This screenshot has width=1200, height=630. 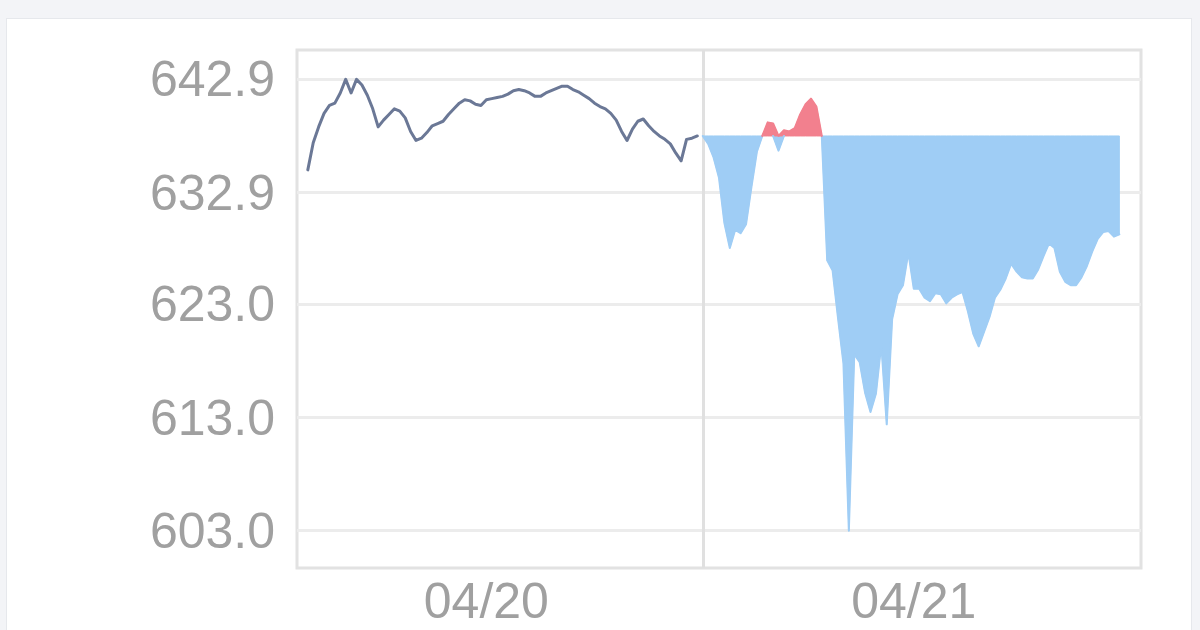 I want to click on y-tick-label: 642.9, so click(x=212, y=79).